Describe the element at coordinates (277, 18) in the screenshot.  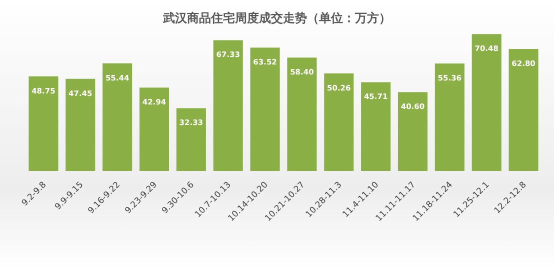
I see `title: 武汉商品住宅周度成交走势（单位：万方）` at that location.